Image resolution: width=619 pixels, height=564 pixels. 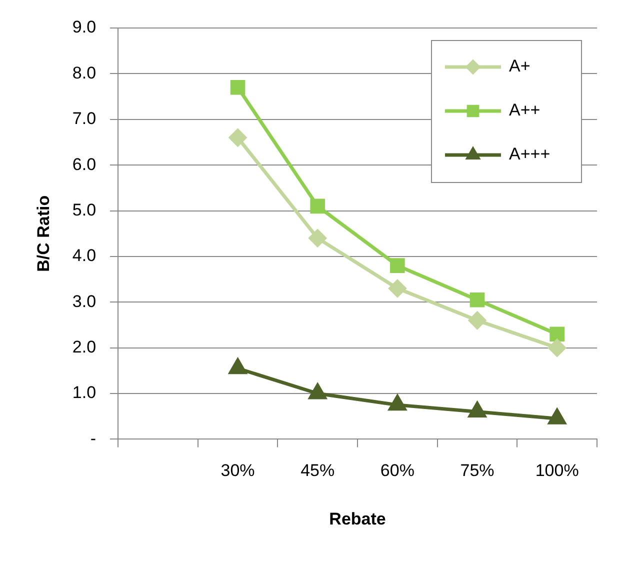 What do you see at coordinates (357, 518) in the screenshot?
I see `x-axis-title: Rebate` at bounding box center [357, 518].